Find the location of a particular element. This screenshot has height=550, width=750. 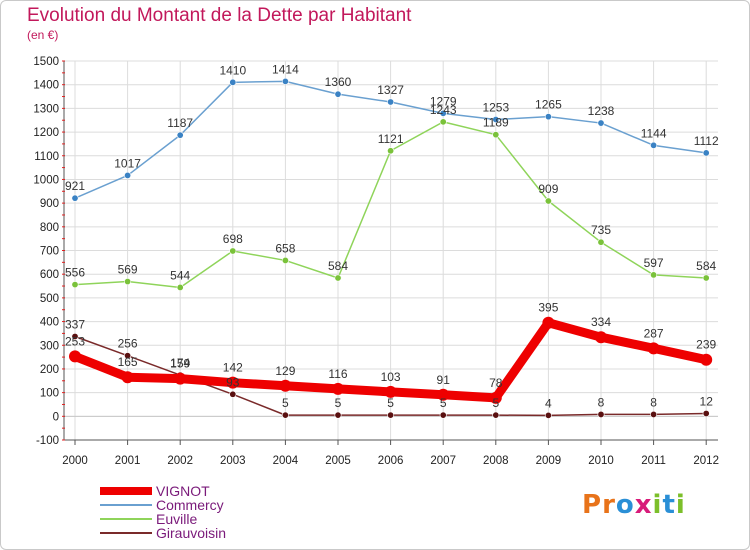

data-label-girauvoisin: 12 is located at coordinates (707, 401).